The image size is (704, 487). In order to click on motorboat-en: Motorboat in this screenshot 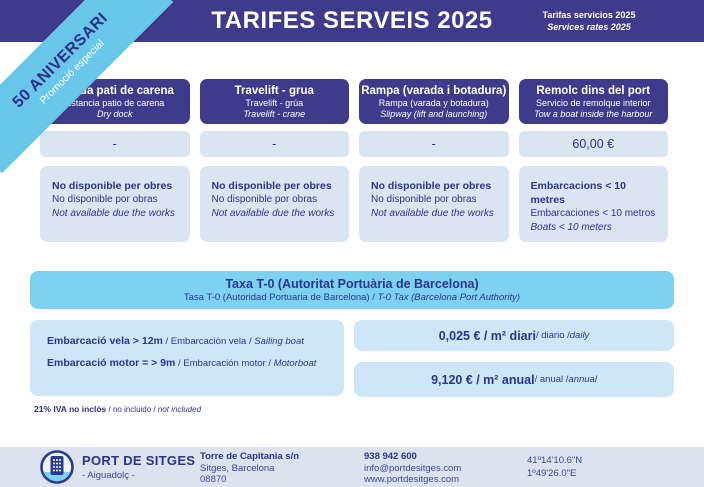, I will do `click(295, 363)`.